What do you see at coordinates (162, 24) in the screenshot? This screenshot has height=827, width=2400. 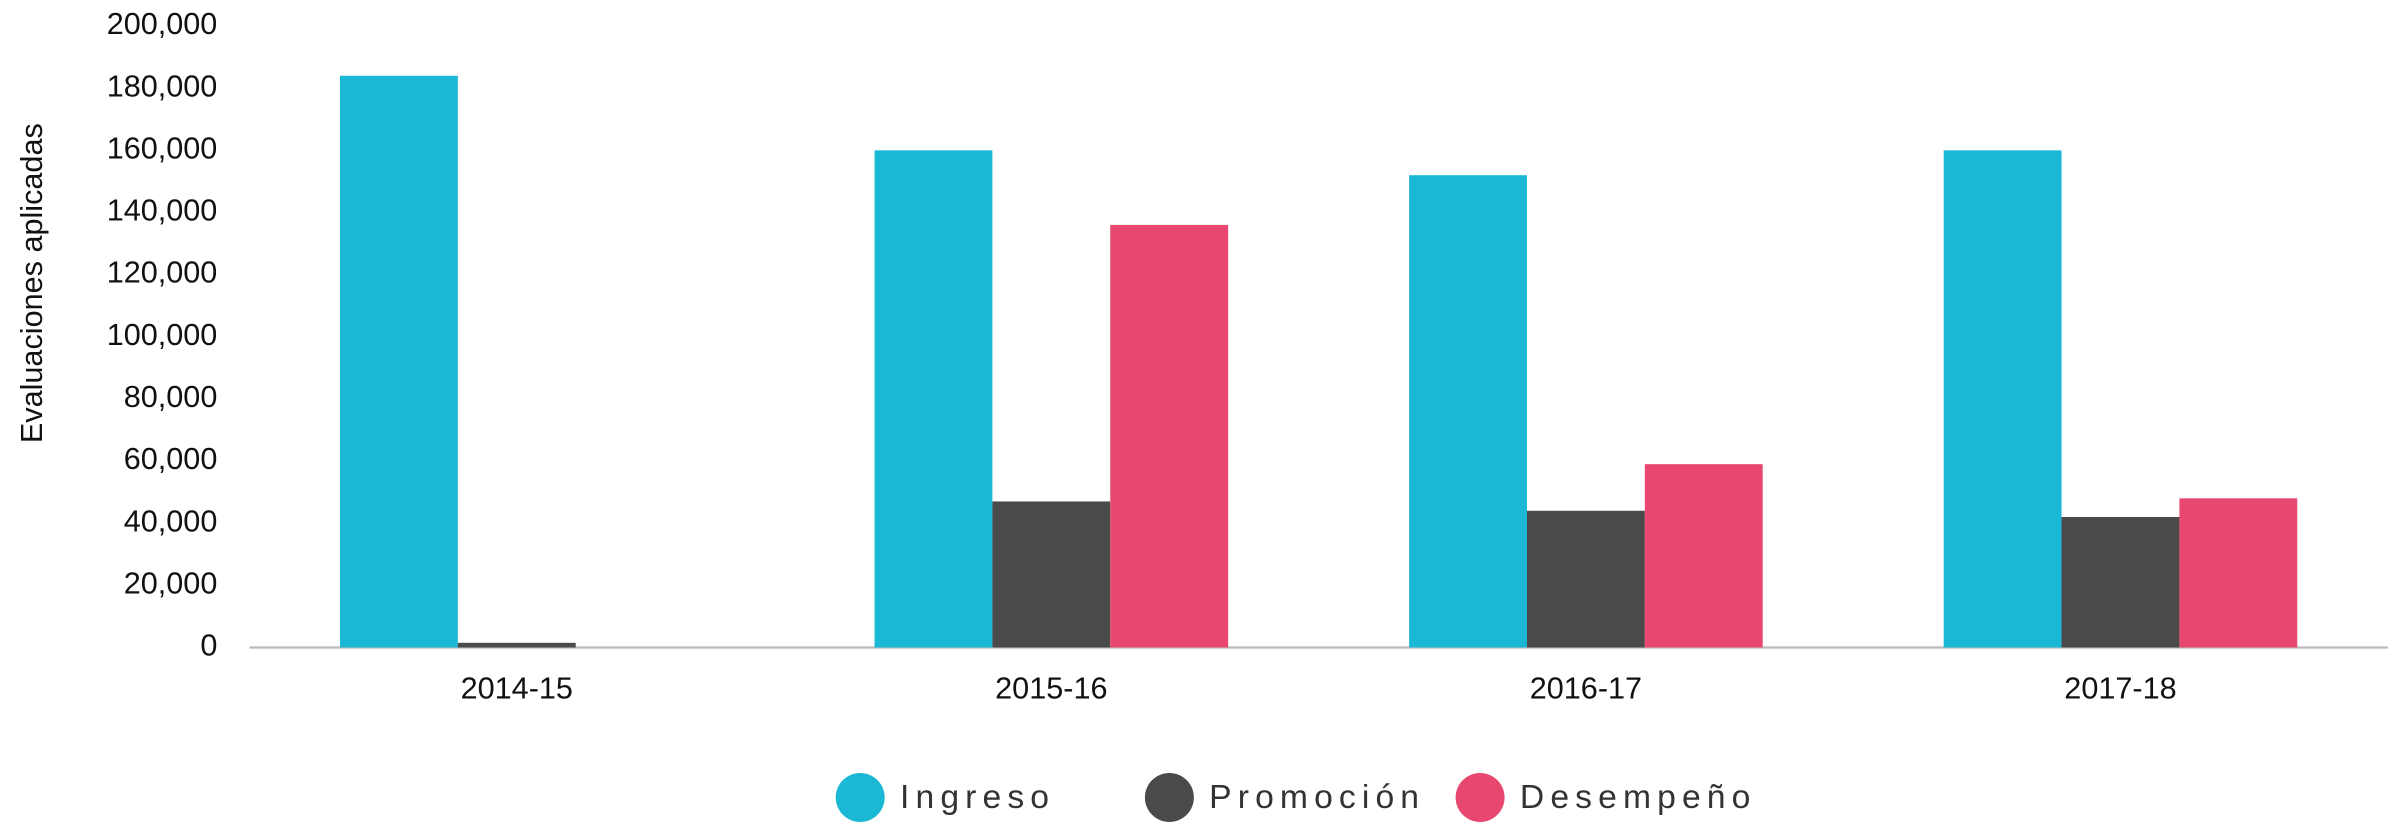 I see `y-tick-label: 200,000` at bounding box center [162, 24].